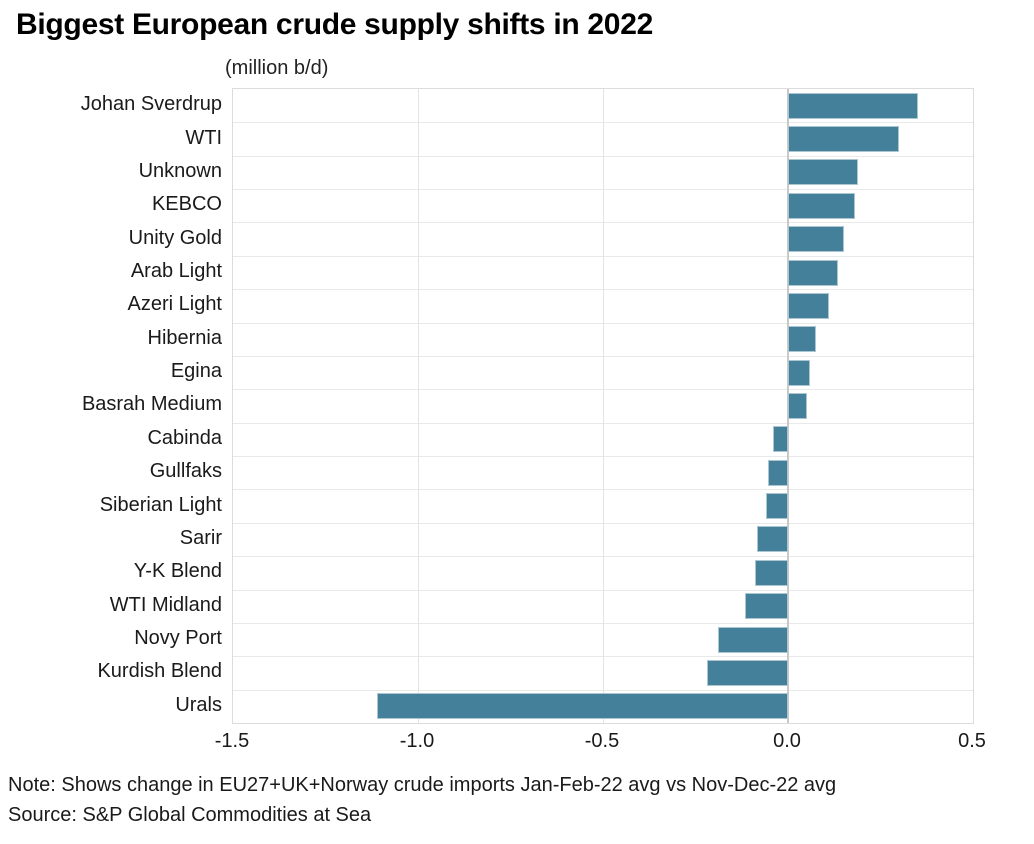  What do you see at coordinates (232, 741) in the screenshot?
I see `x-tick-label--1-5: -1.5` at bounding box center [232, 741].